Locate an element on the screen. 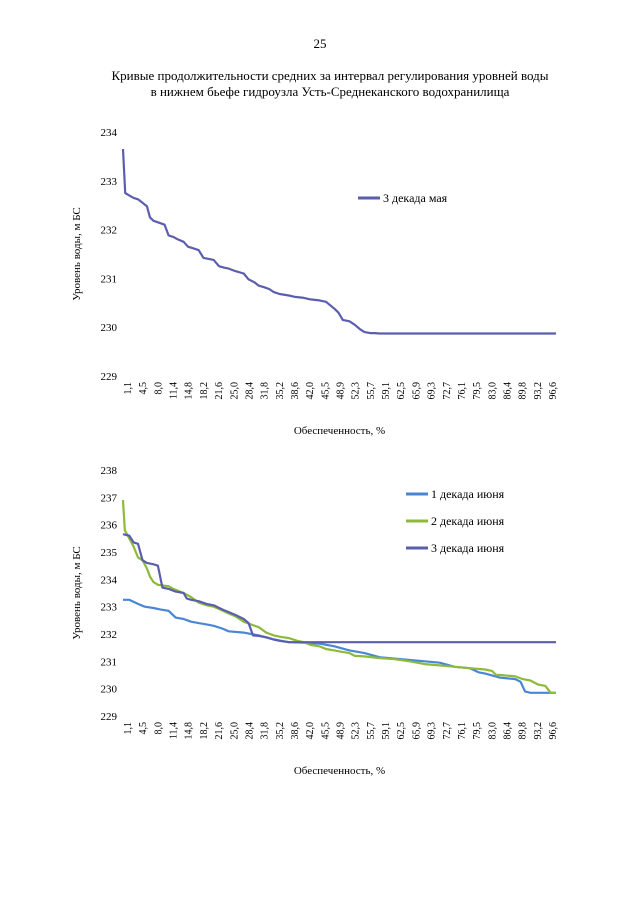  legend-label: 1 декада июня is located at coordinates (468, 494).